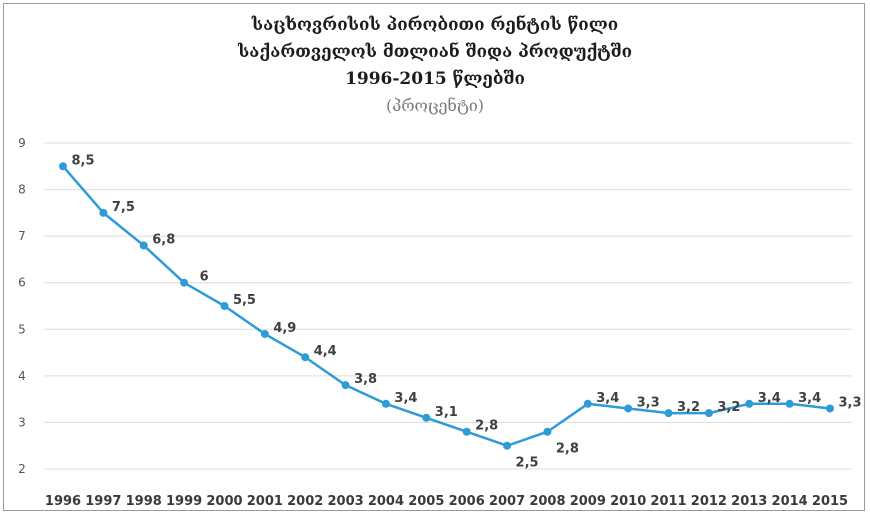 The height and width of the screenshot is (516, 870). Describe the element at coordinates (435, 25) in the screenshot. I see `chart-title-line-1: საცხოვრისის პირობითი რენტის წილი` at that location.